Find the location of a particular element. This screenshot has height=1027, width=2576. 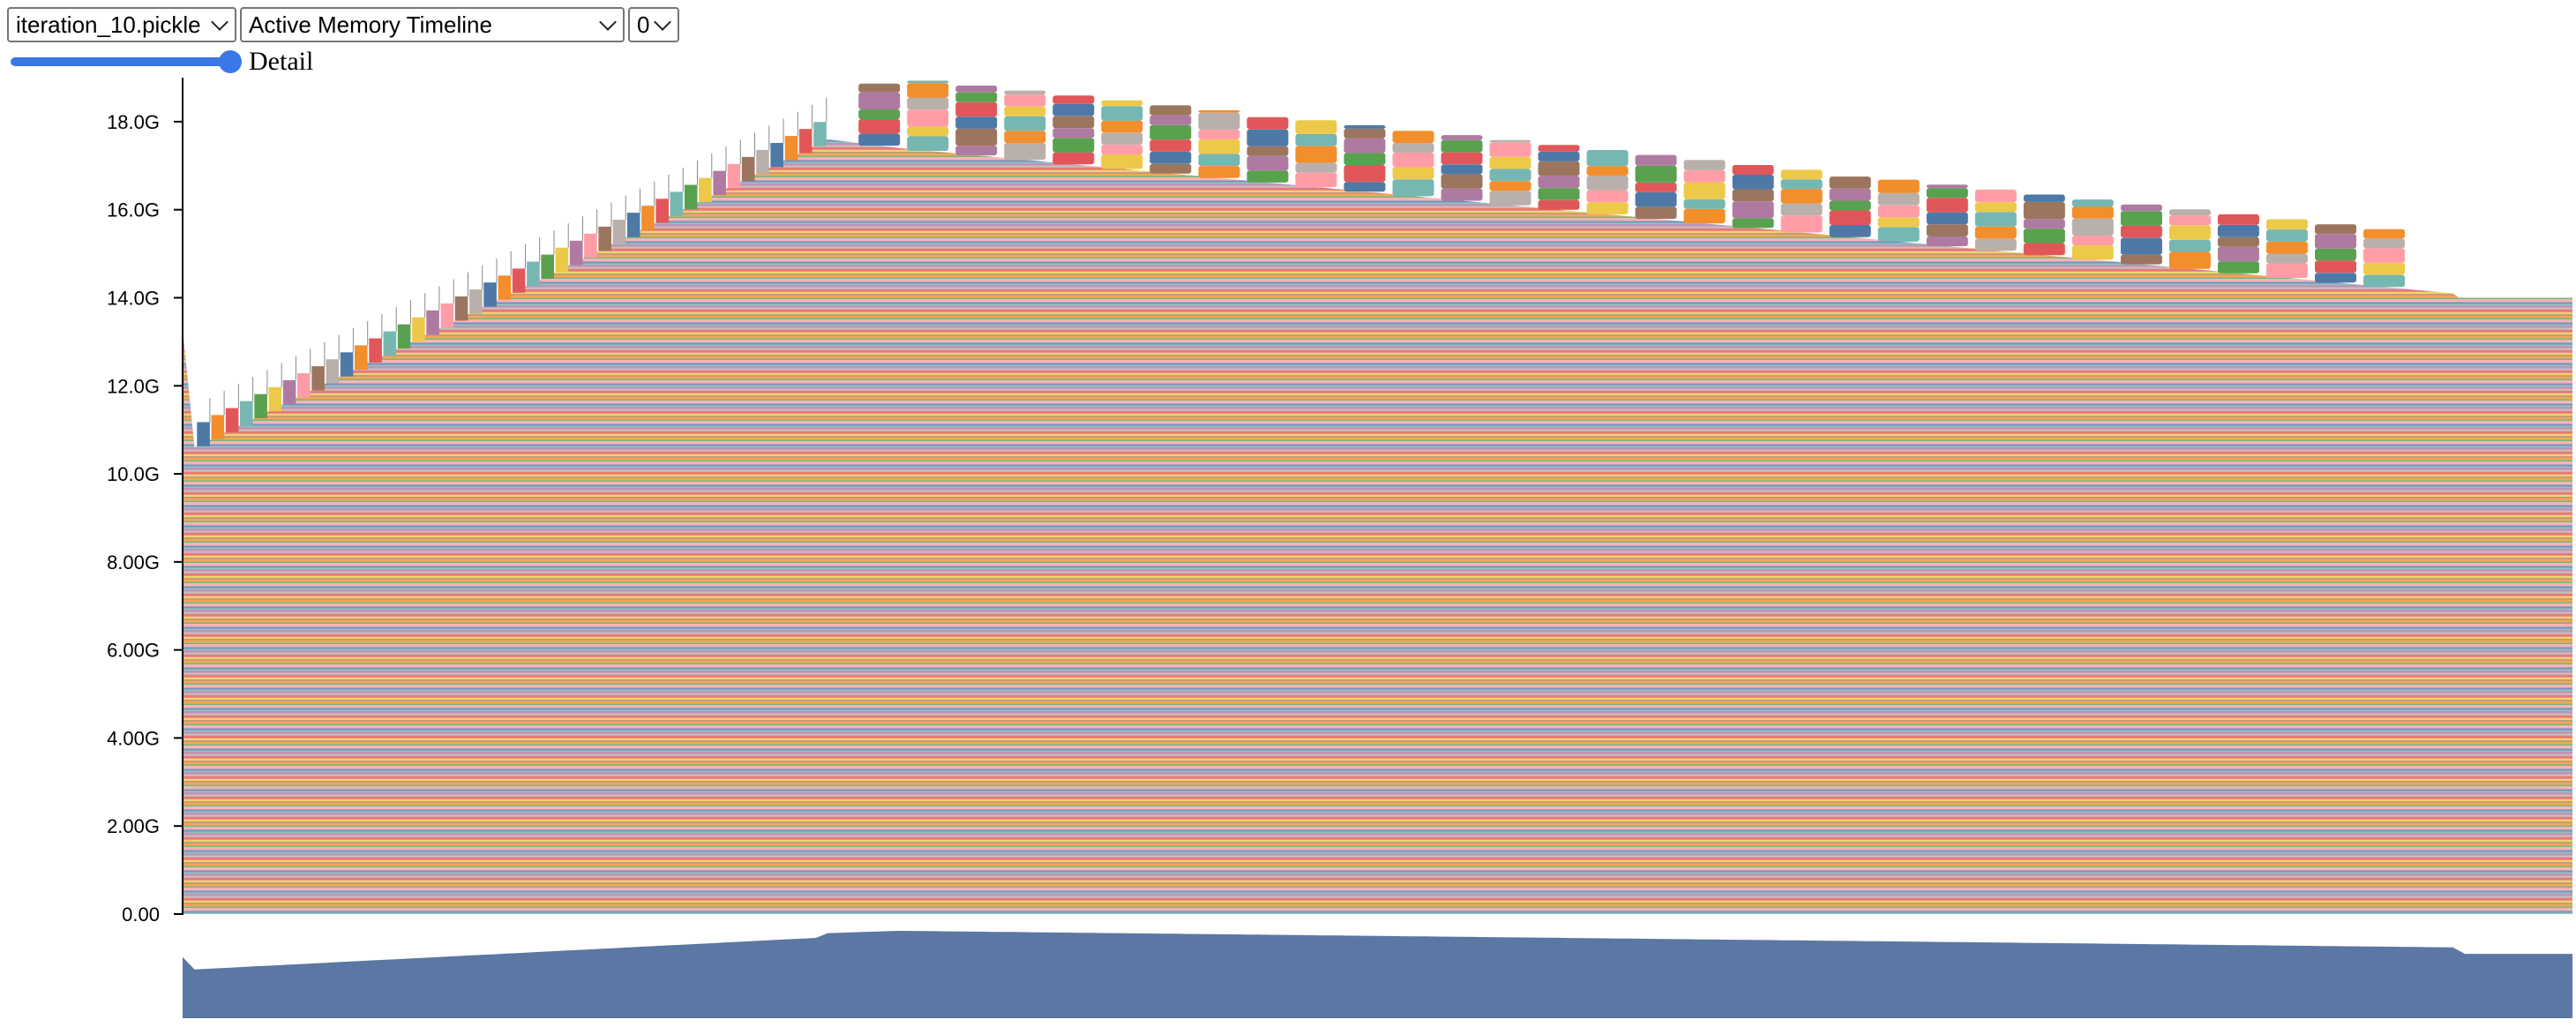

detail-slider is located at coordinates (127, 61).